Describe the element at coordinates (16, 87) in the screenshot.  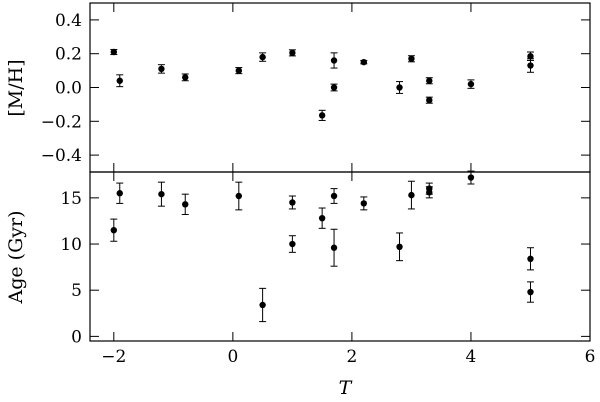
I see `top-y-axis-label: [M/H]` at that location.